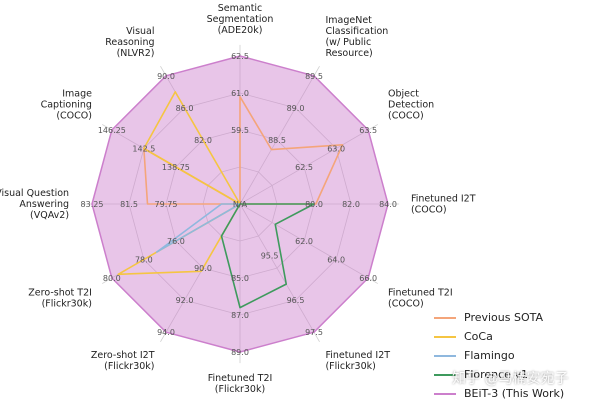 This screenshot has height=412, width=600. Describe the element at coordinates (496, 374) in the screenshot. I see `legend-label: Florence v1` at that location.